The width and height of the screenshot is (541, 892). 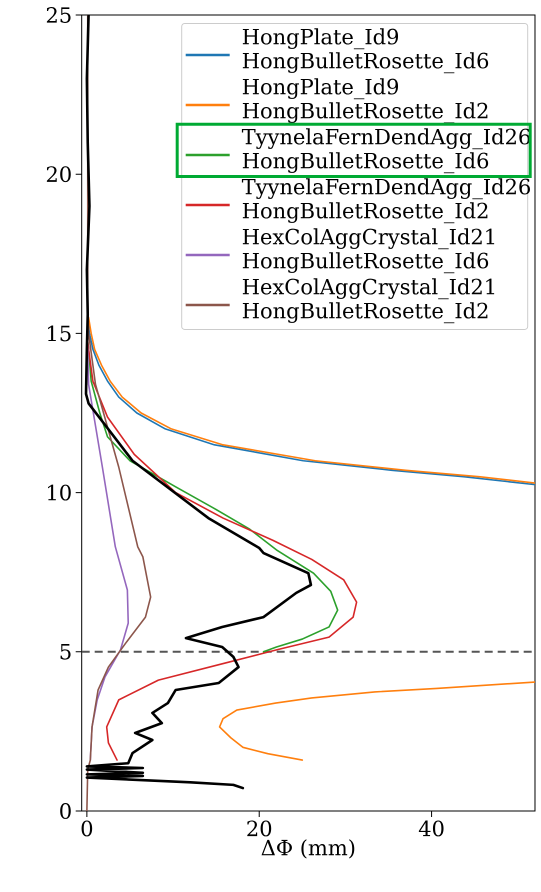 What do you see at coordinates (58, 15) in the screenshot?
I see `y-tick-label: 25` at bounding box center [58, 15].